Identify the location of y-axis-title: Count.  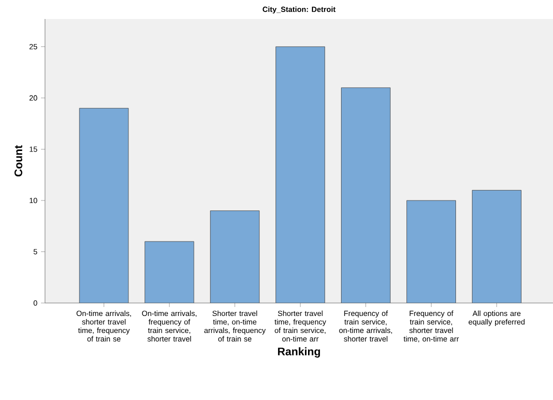
(18, 160).